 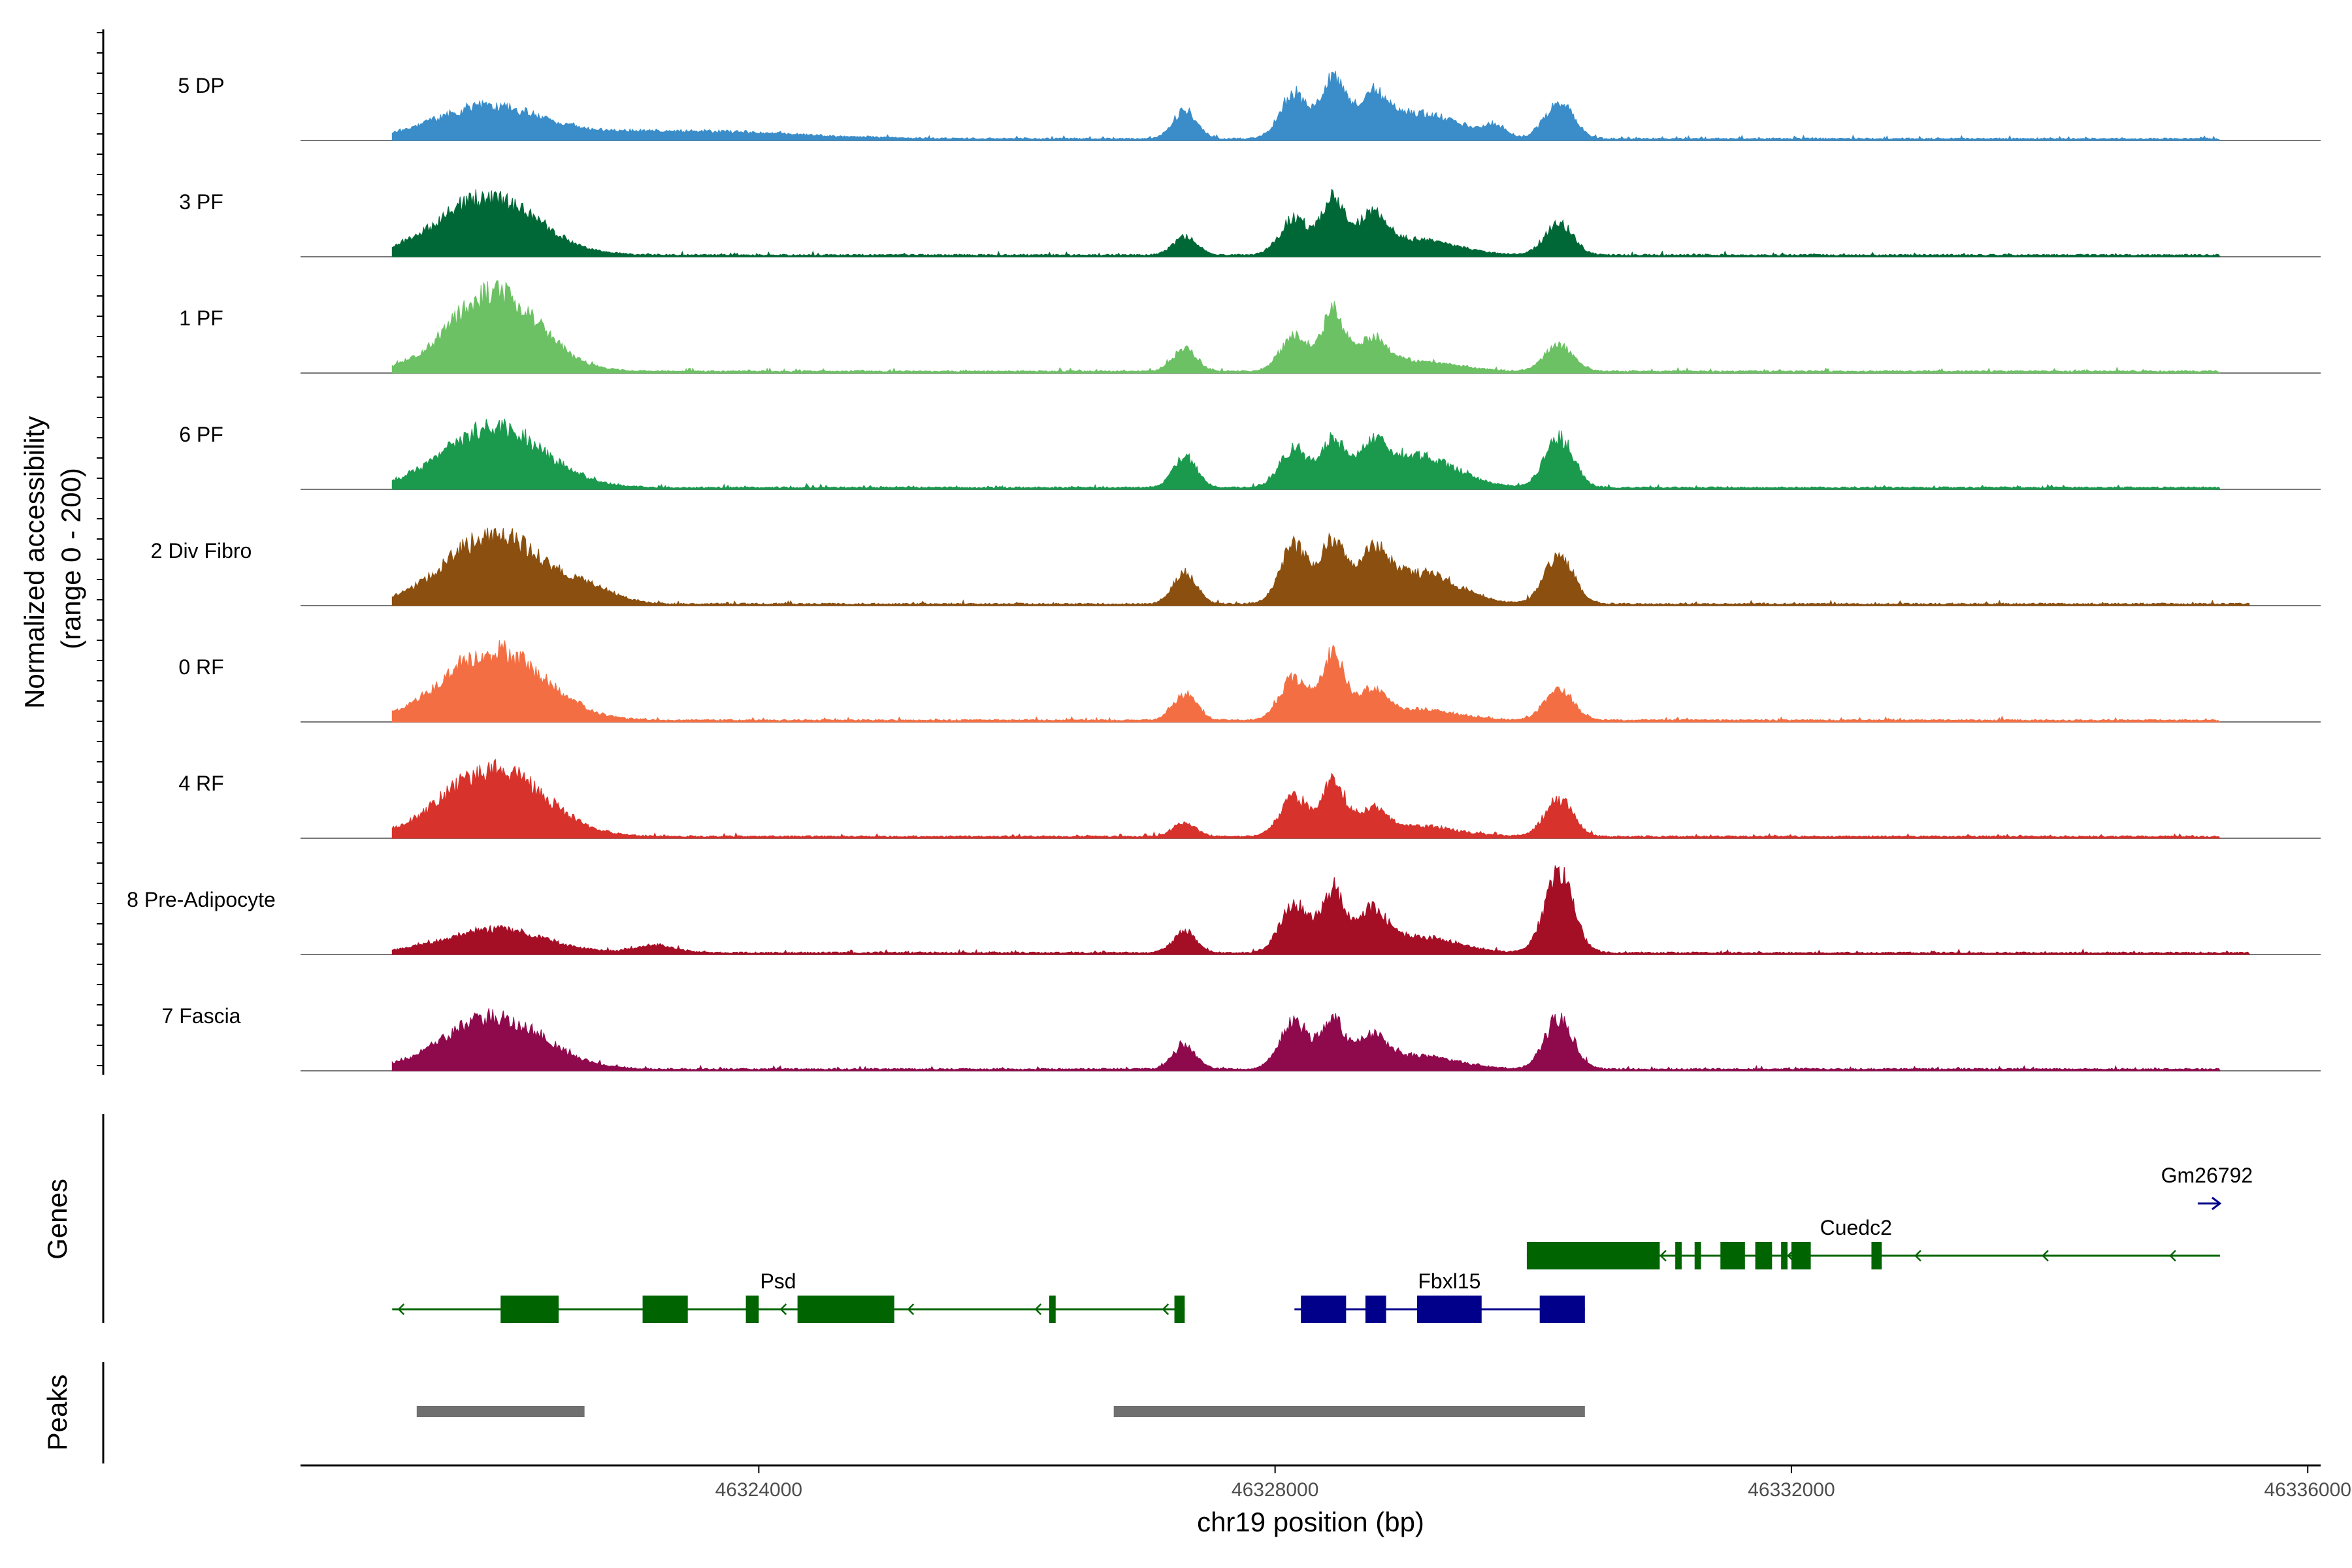 I want to click on coverage-ylabel-line2: (range 0 - 200), so click(x=71, y=558).